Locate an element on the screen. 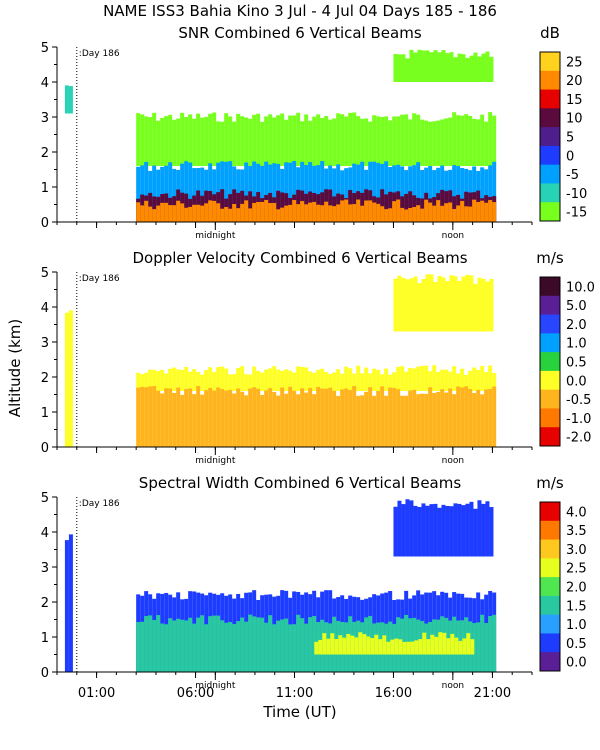  colorbar-label: 10 is located at coordinates (574, 119).